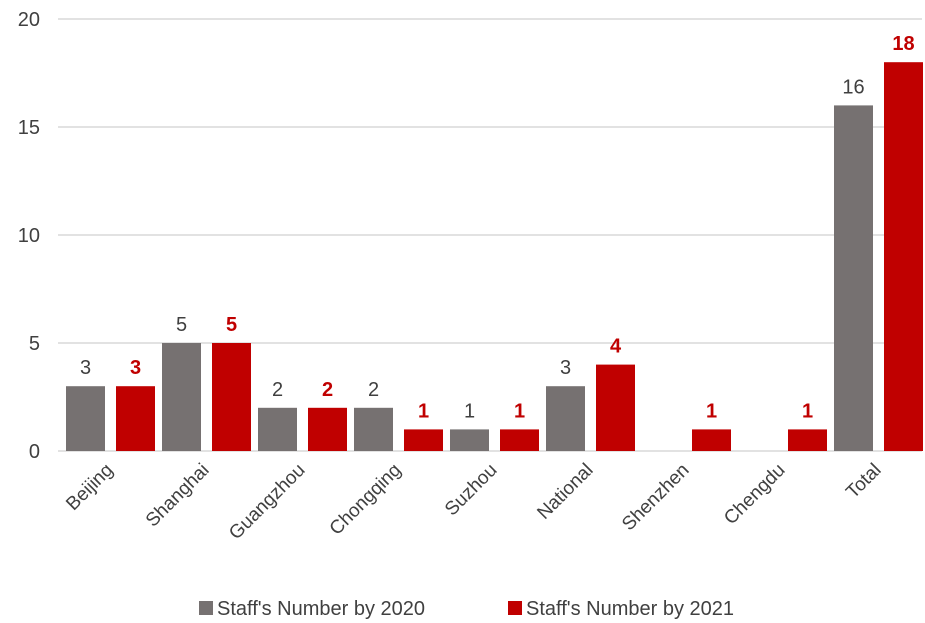 The width and height of the screenshot is (925, 623). I want to click on y-tick-label-15: 15, so click(29, 128).